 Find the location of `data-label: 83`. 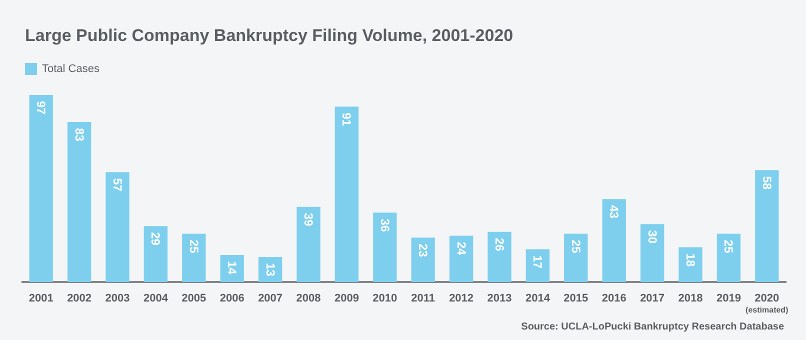

data-label: 83 is located at coordinates (79, 135).